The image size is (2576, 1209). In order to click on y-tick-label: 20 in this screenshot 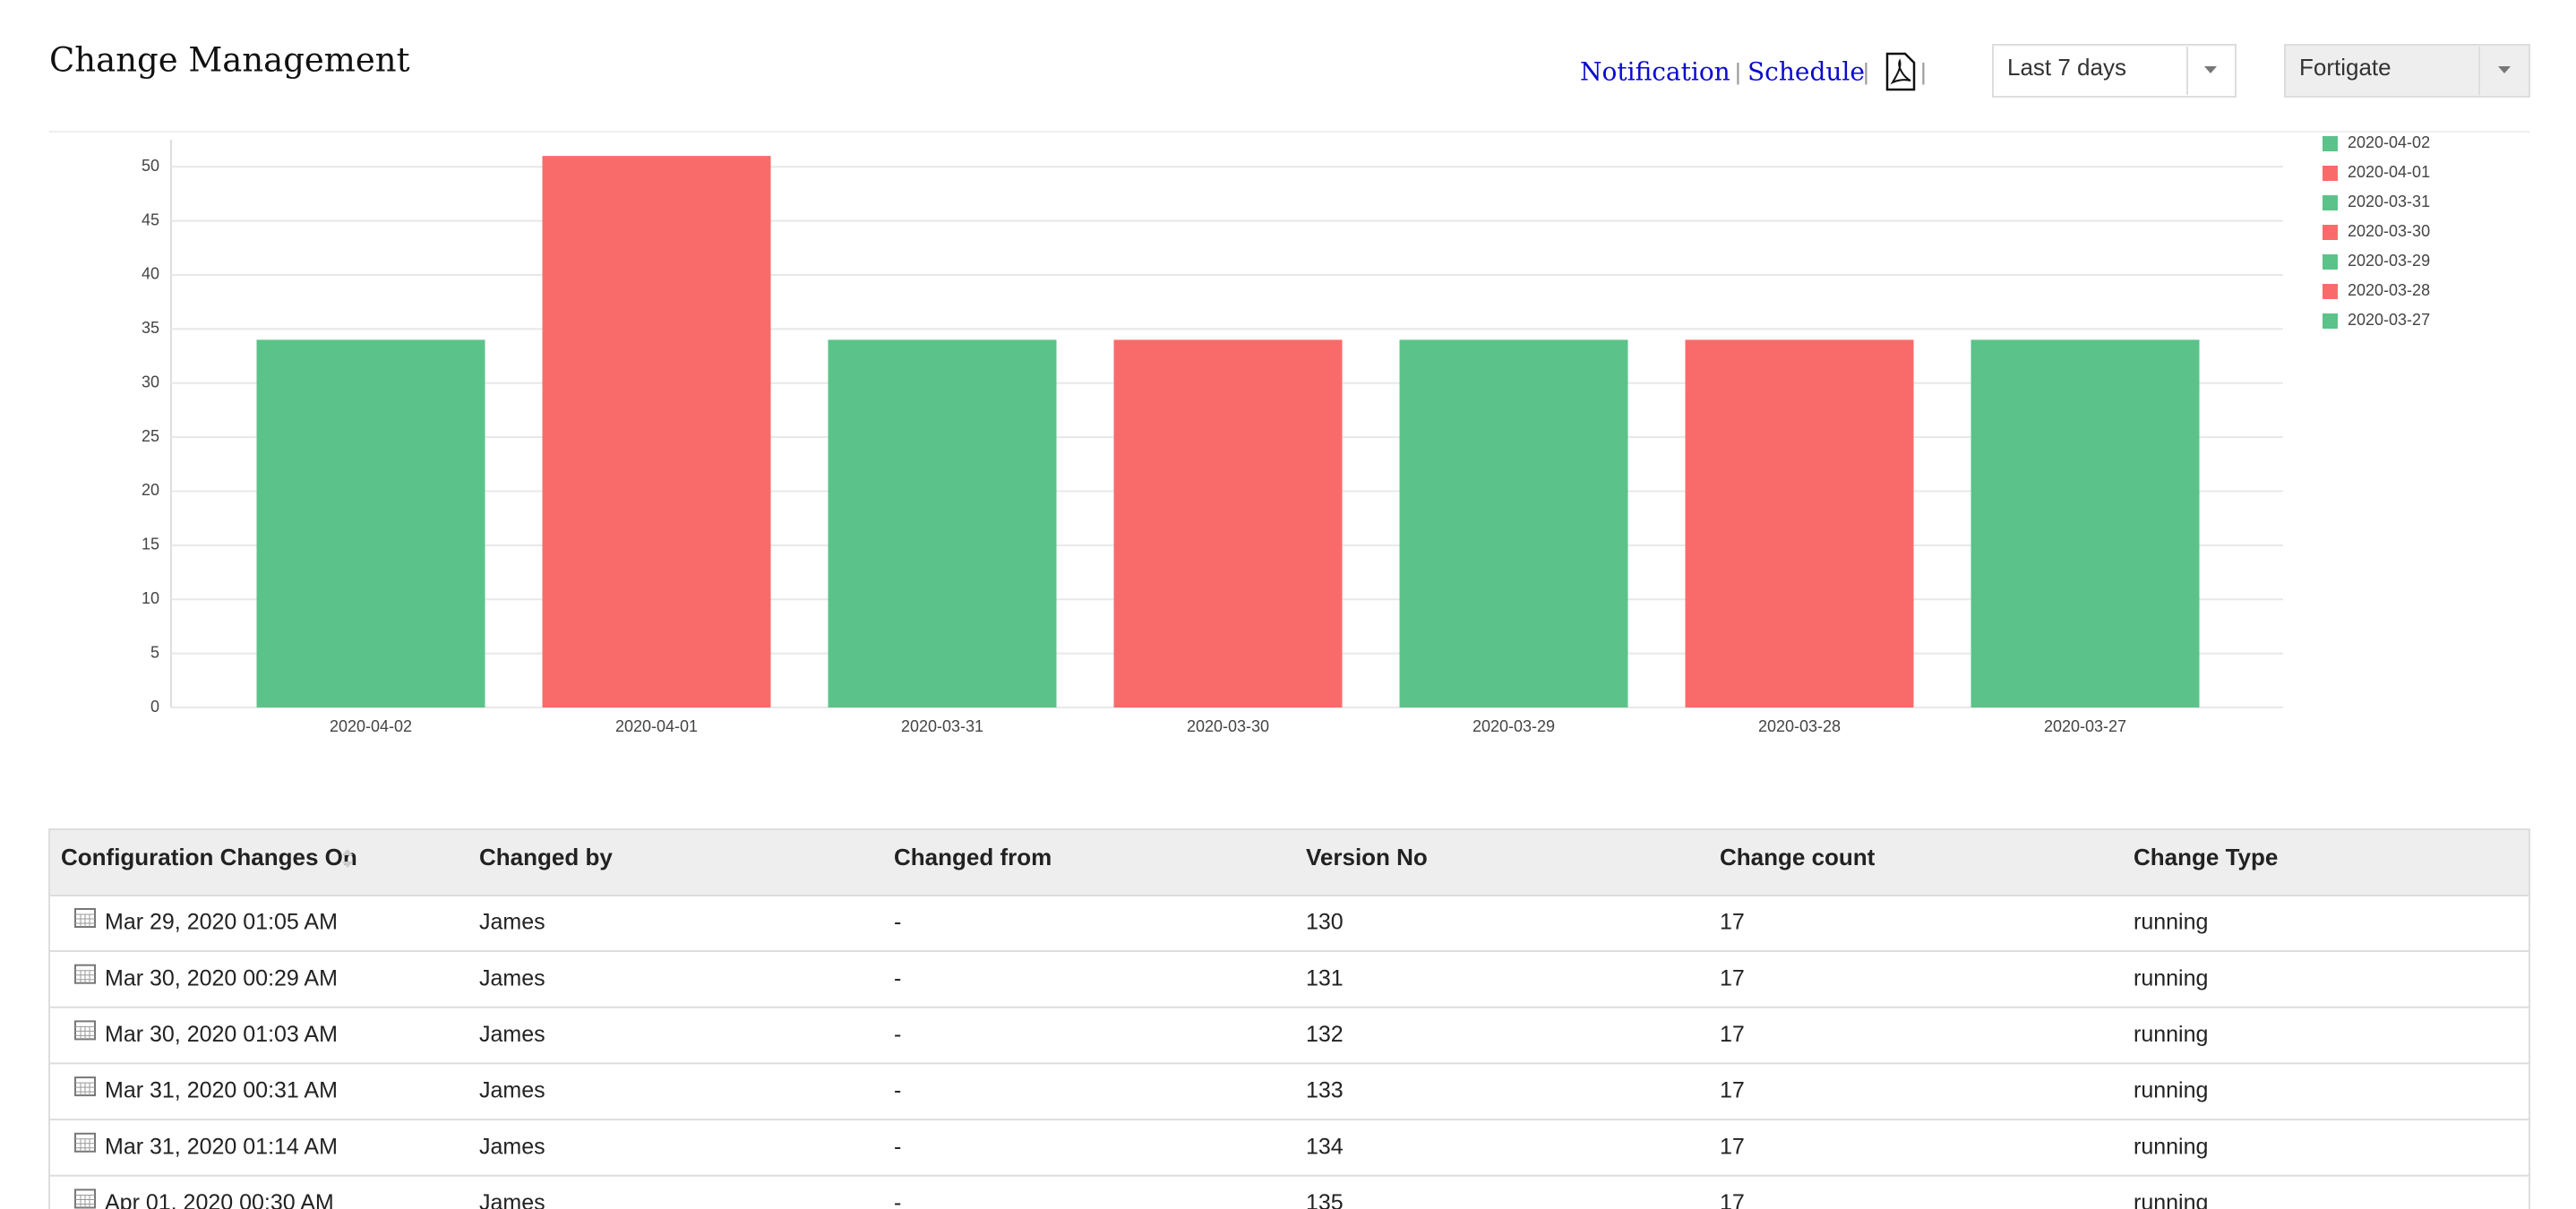, I will do `click(150, 490)`.